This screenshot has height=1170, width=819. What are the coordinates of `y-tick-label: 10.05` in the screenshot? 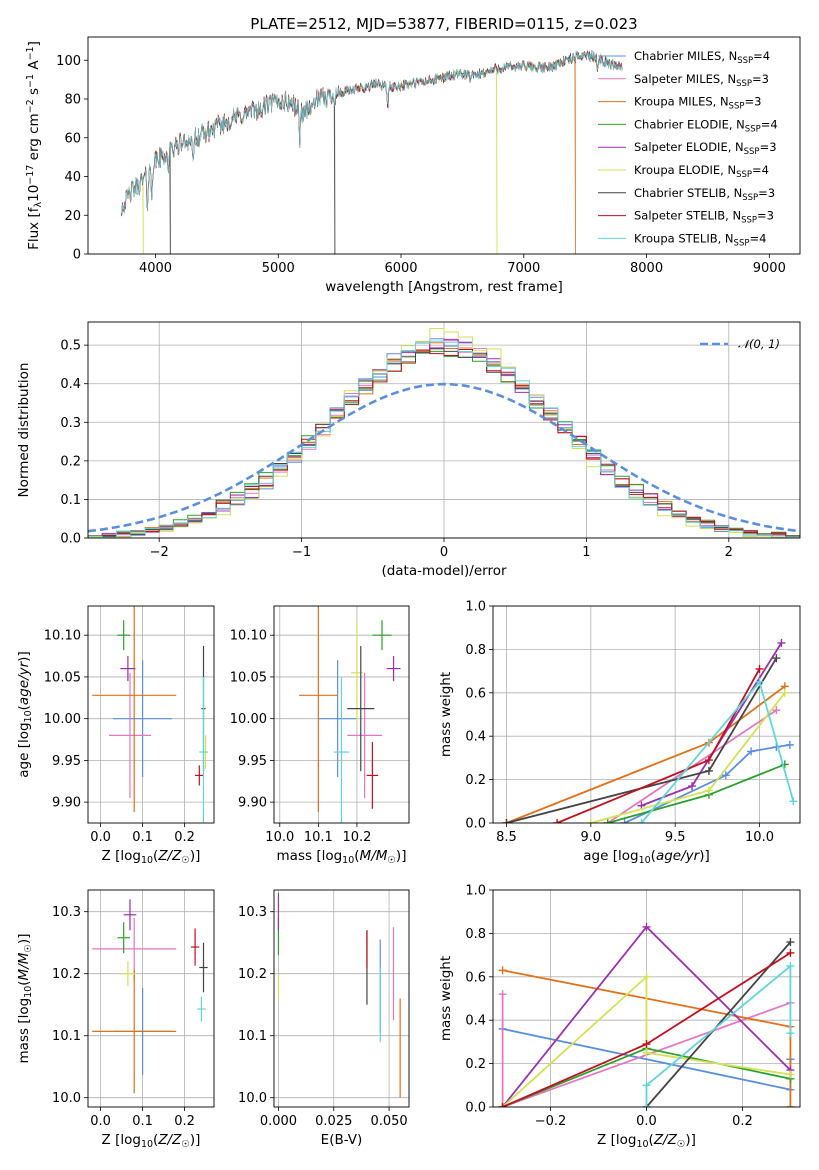 It's located at (62, 677).